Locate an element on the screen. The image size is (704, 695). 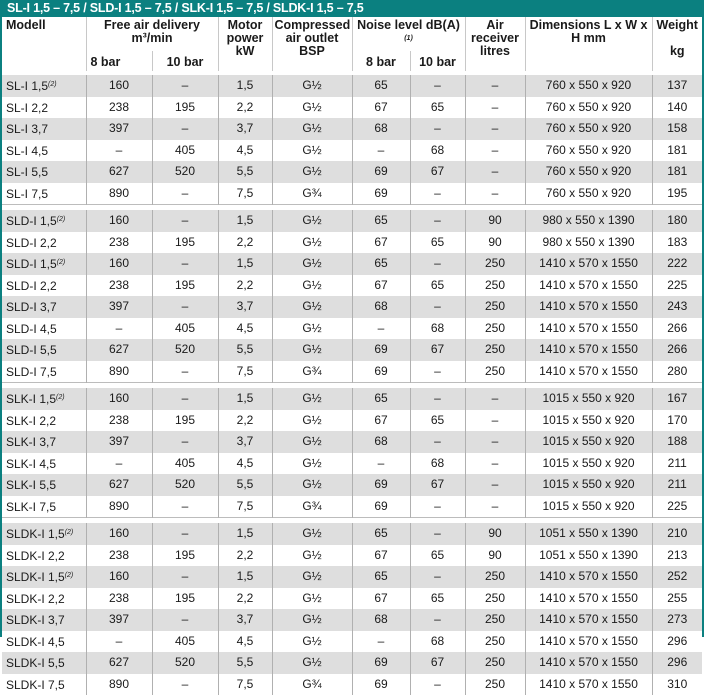
cell-weight: 266 is located at coordinates (677, 329).